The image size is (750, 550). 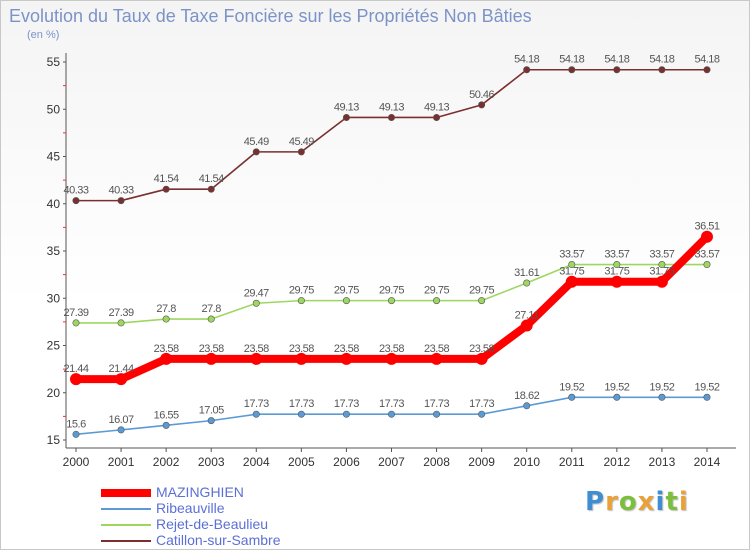 I want to click on legend-label: Catillon-sur-Sambre, so click(x=218, y=540).